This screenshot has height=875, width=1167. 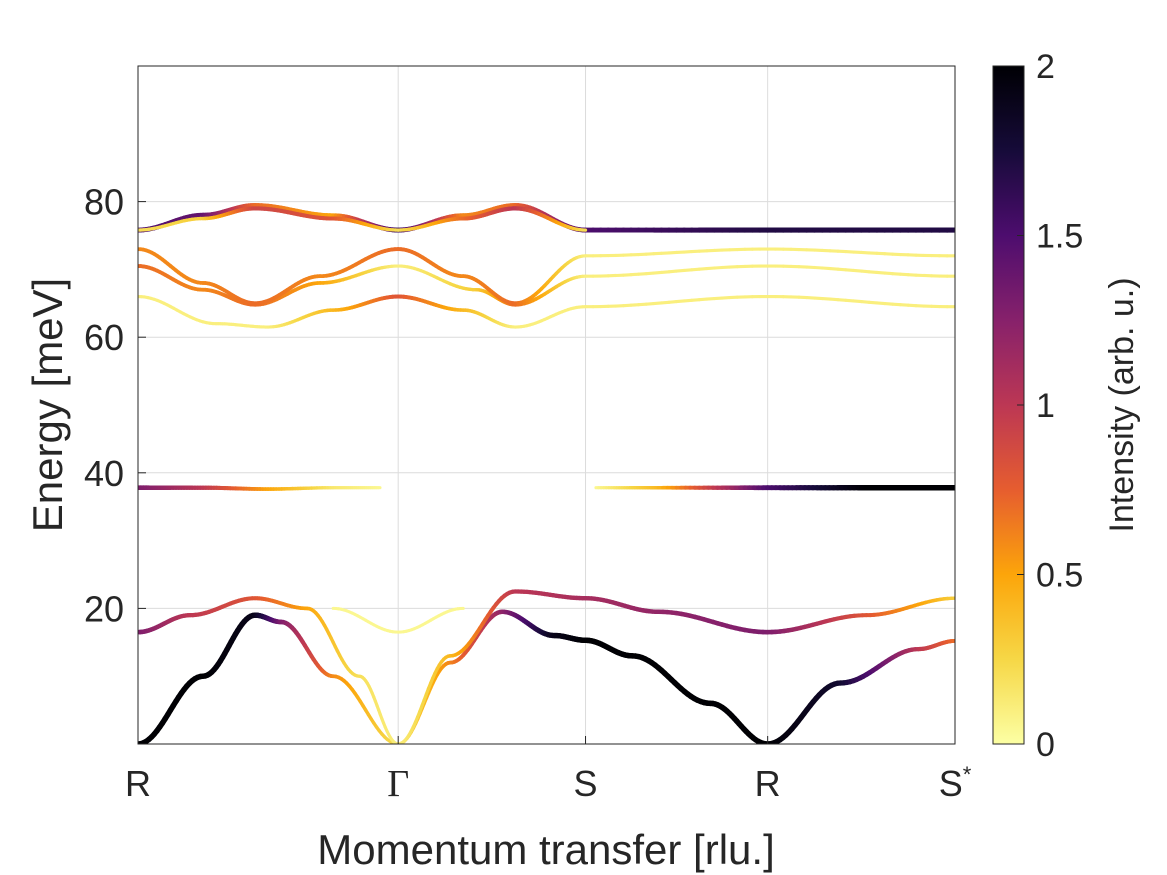 I want to click on colorbar-ticks: 0 0.5 1 1.5 2, so click(x=1050, y=406).